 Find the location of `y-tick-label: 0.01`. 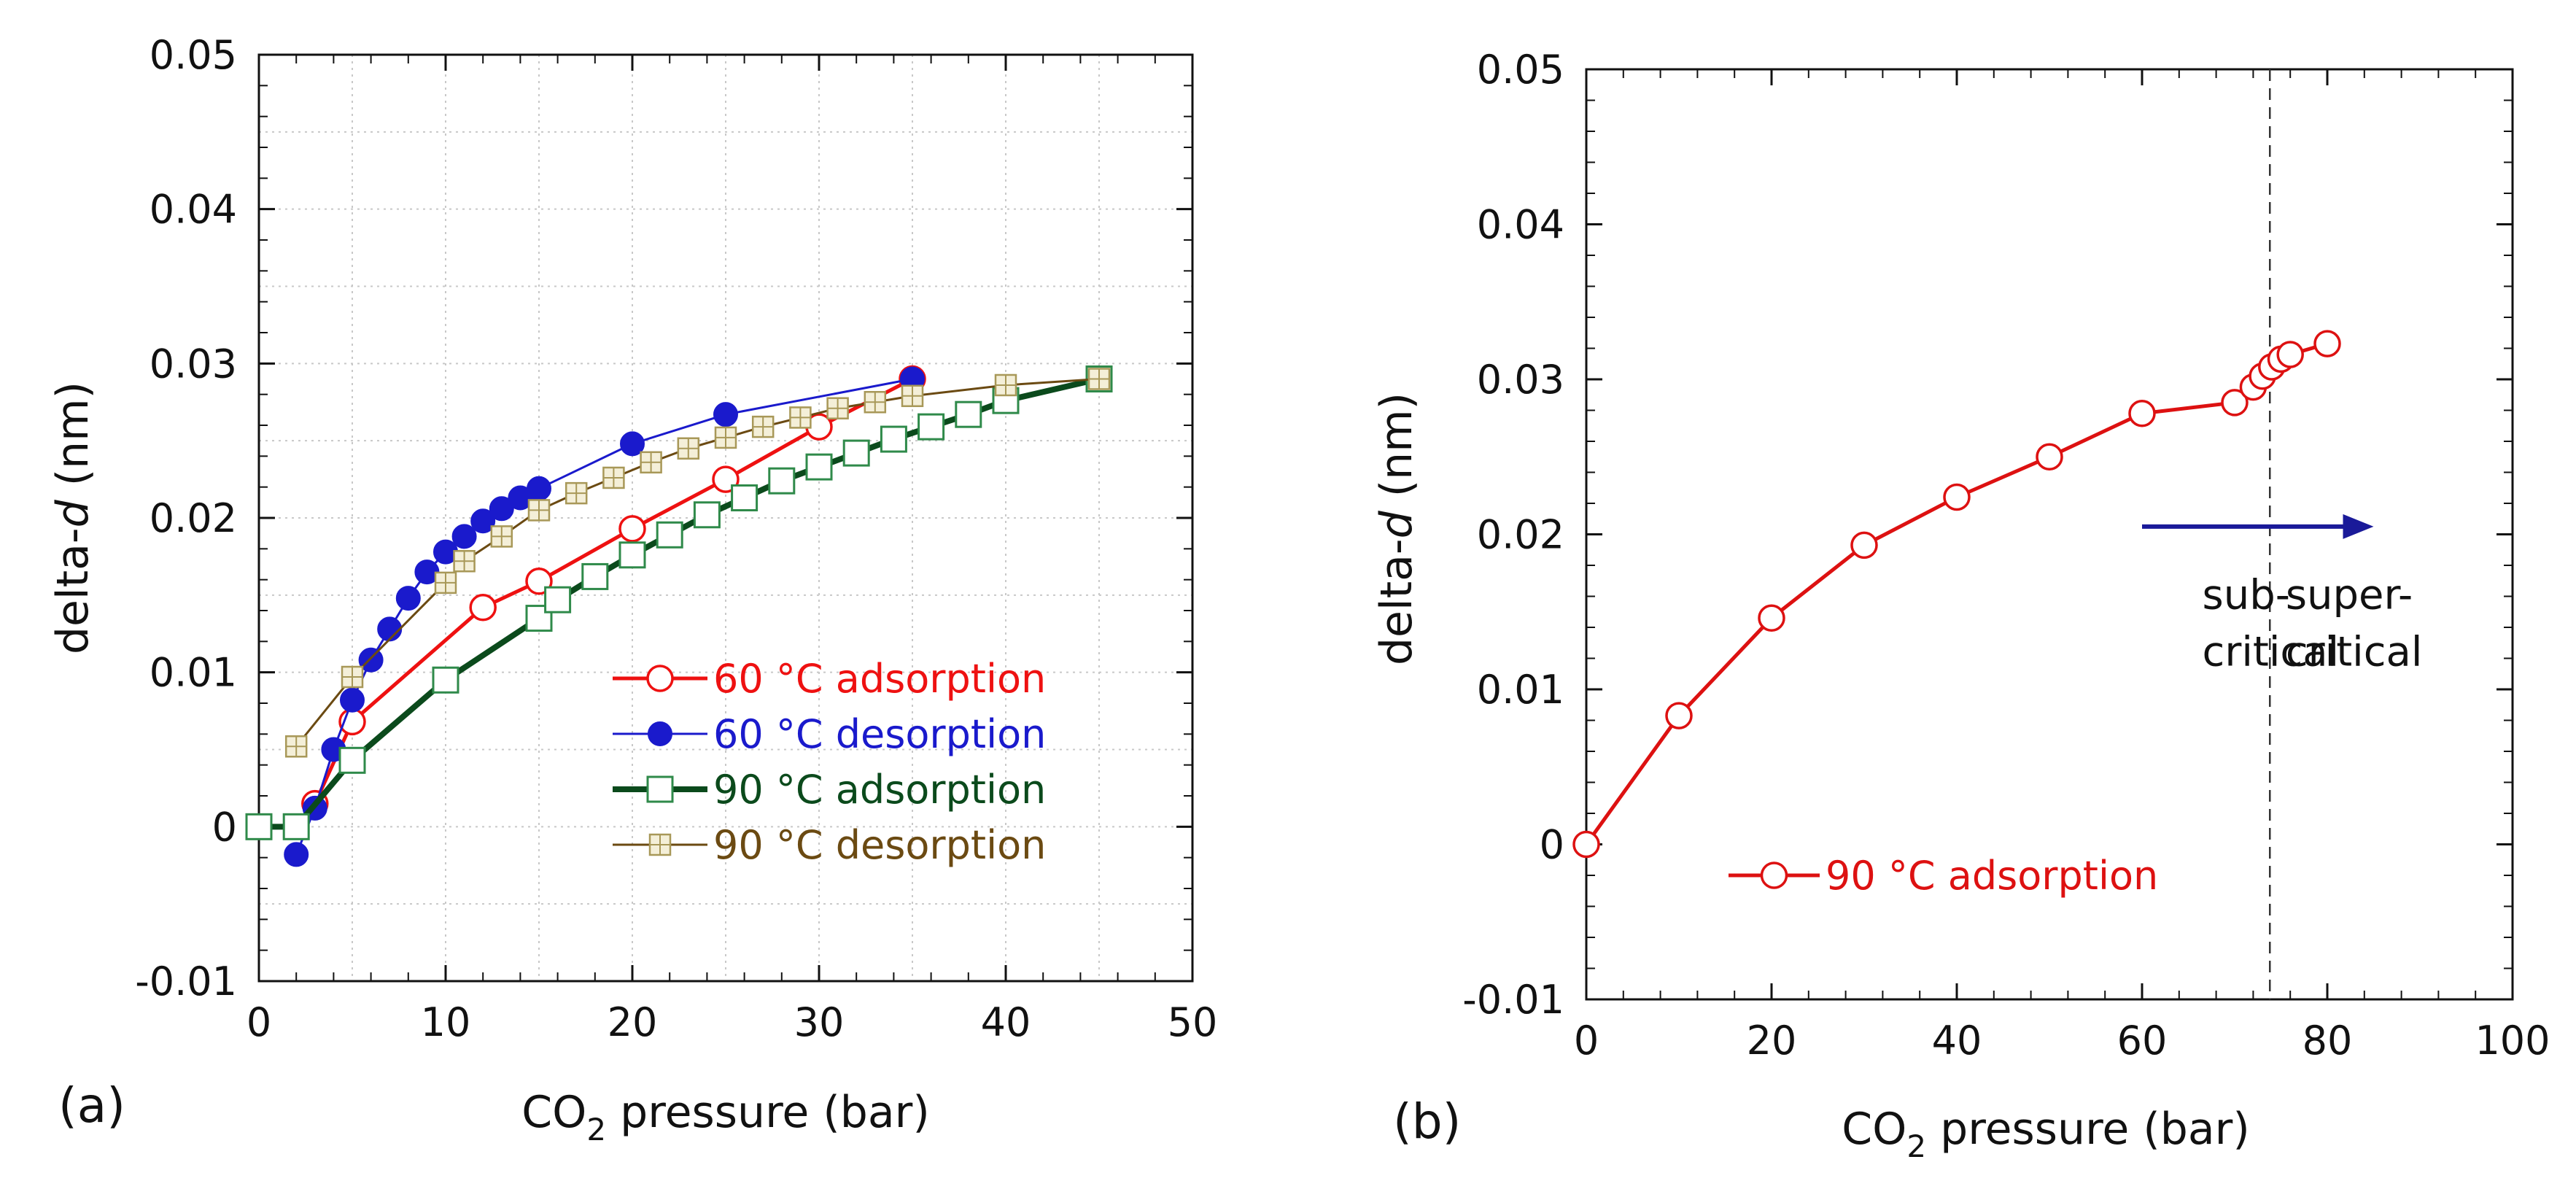

y-tick-label: 0.01 is located at coordinates (194, 673).